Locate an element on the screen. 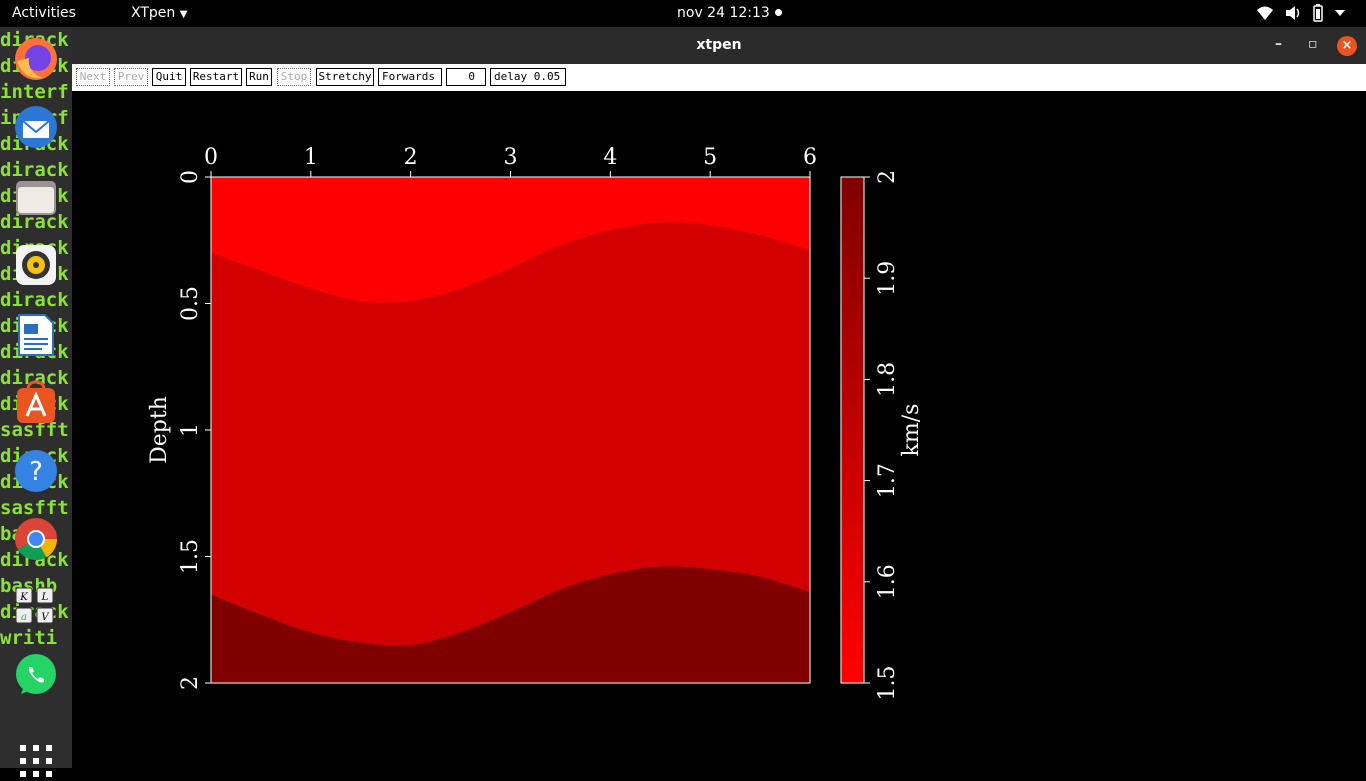 This screenshot has width=1366, height=781. colorbar-tick-label: 1.8 is located at coordinates (887, 379).